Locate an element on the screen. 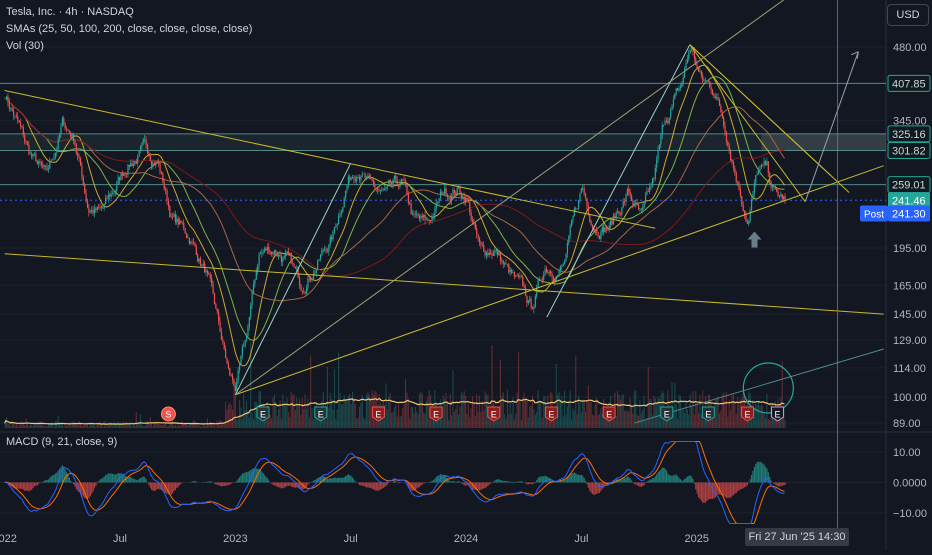 The width and height of the screenshot is (932, 555). currency-button: USD is located at coordinates (908, 15).